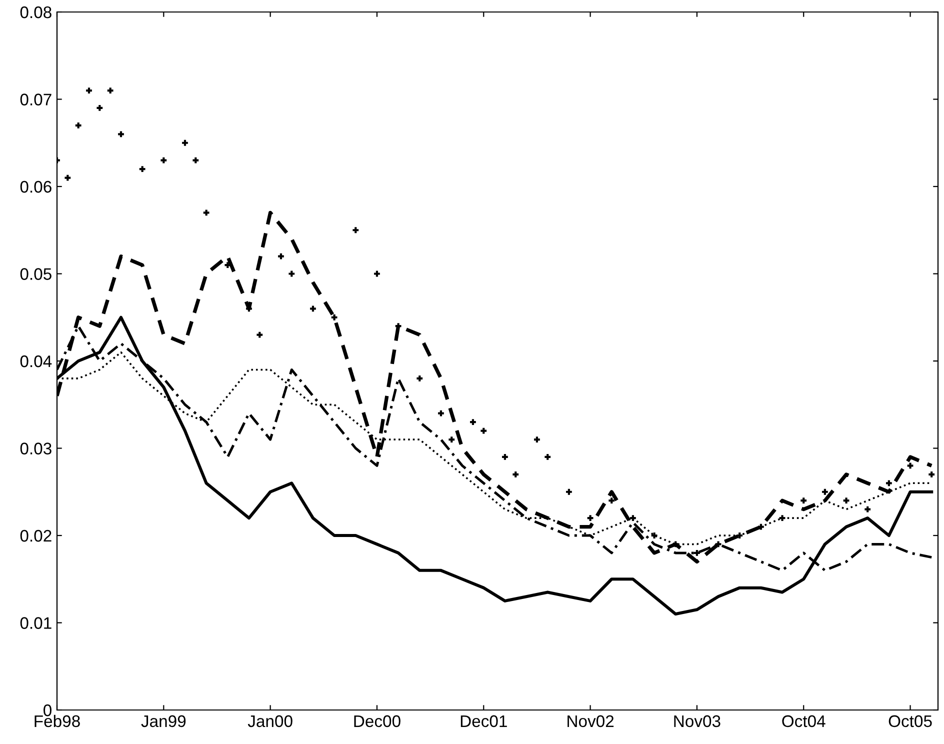  Describe the element at coordinates (36, 536) in the screenshot. I see `y-tick-label: 0.02` at that location.